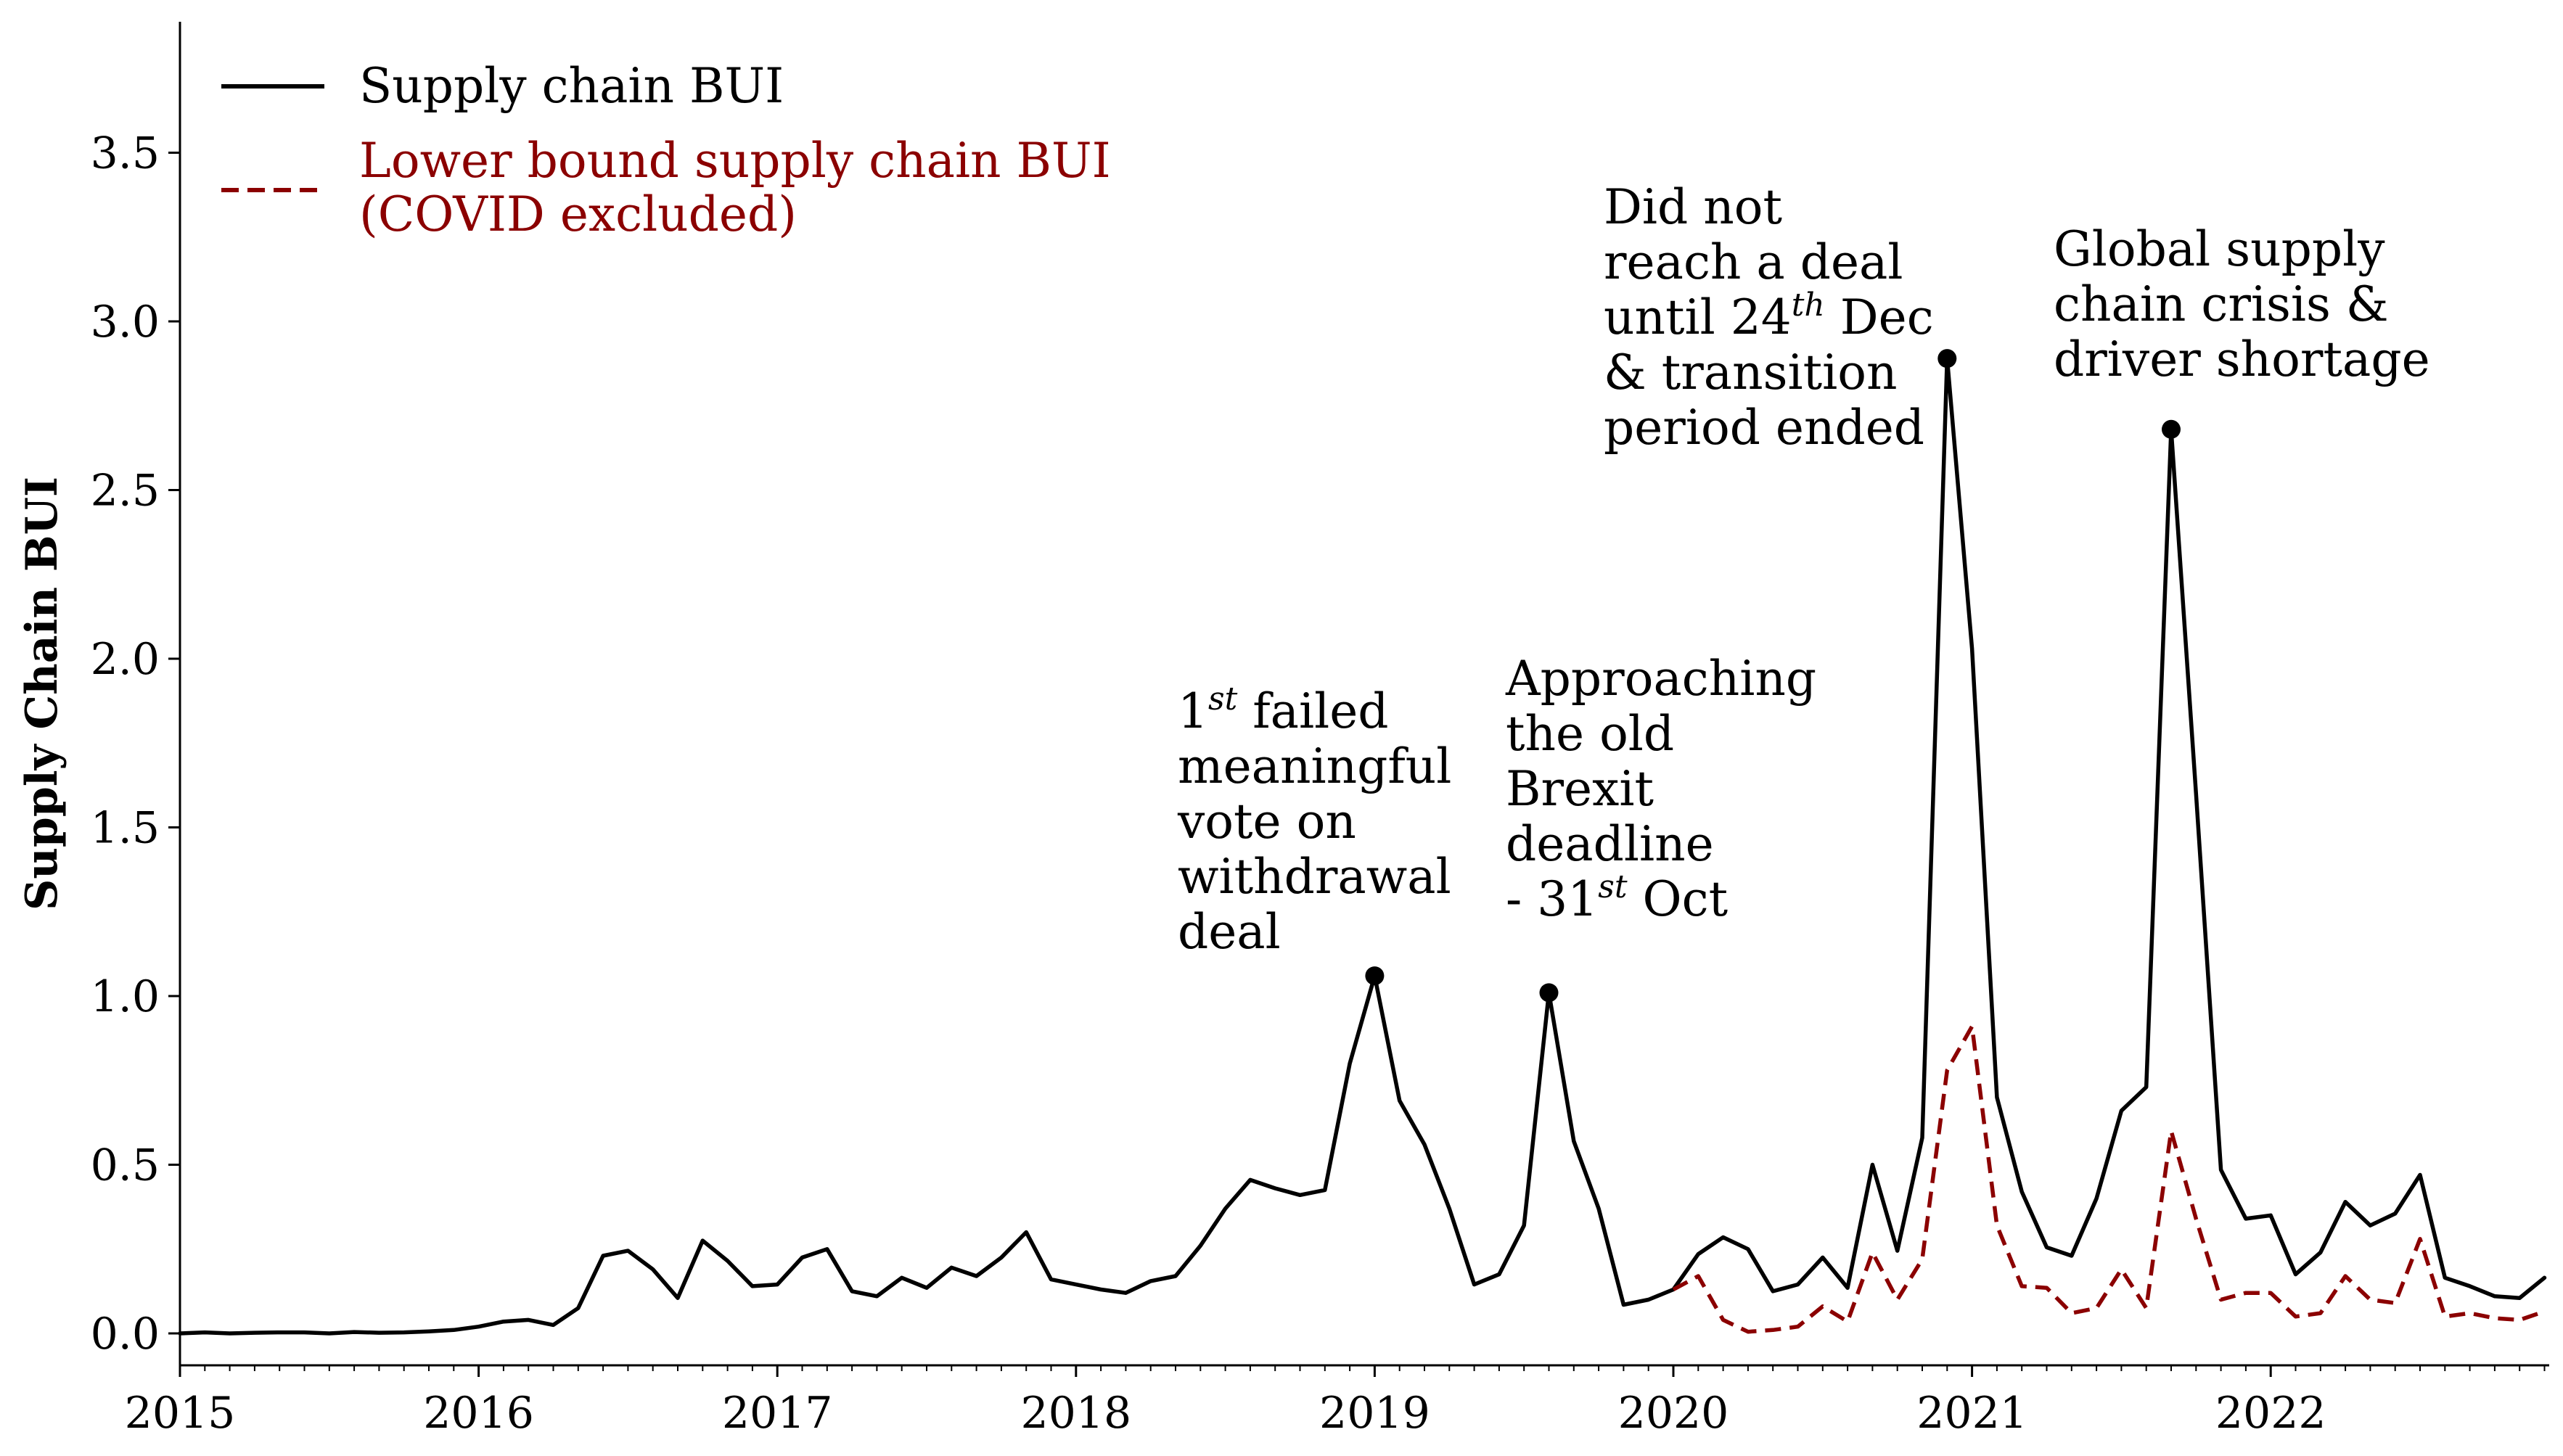  What do you see at coordinates (571, 86) in the screenshot?
I see `legend-label-solid: Supply chain BUI` at bounding box center [571, 86].